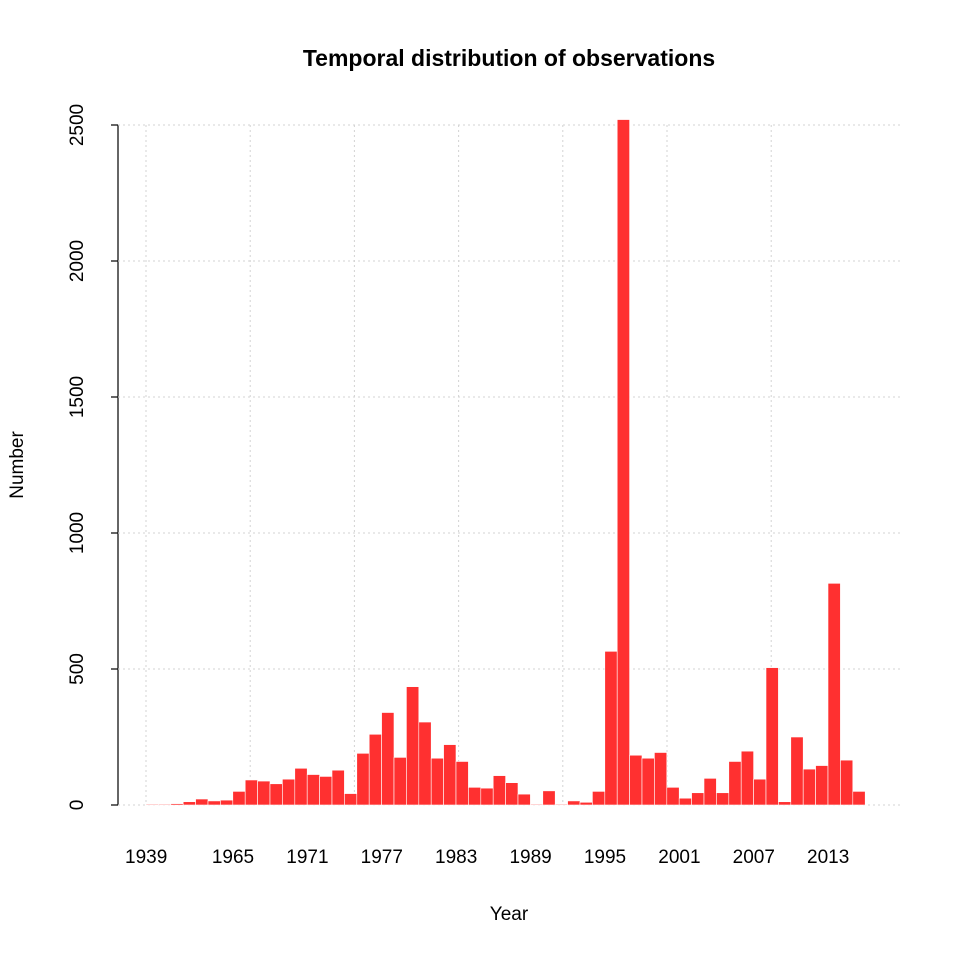 Image resolution: width=960 pixels, height=960 pixels. What do you see at coordinates (233, 857) in the screenshot?
I see `x-tick-label: 1965` at bounding box center [233, 857].